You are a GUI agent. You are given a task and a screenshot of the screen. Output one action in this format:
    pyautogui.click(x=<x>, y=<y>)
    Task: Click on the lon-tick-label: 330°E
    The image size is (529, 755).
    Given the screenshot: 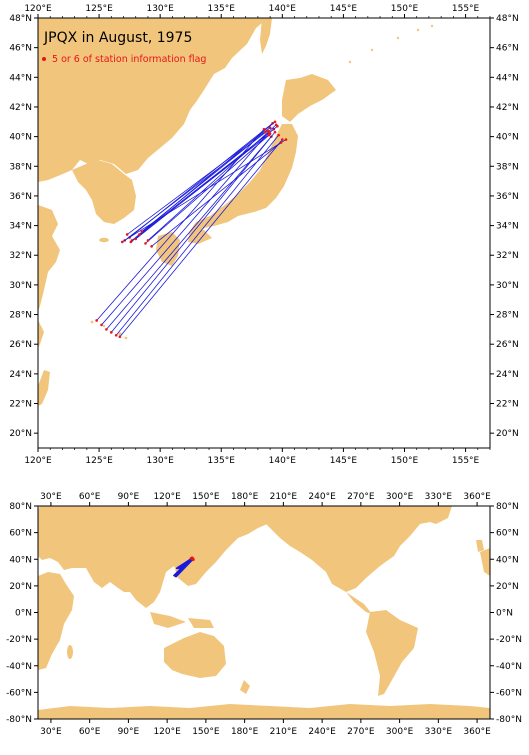 What is the action you would take?
    pyautogui.click(x=439, y=732)
    